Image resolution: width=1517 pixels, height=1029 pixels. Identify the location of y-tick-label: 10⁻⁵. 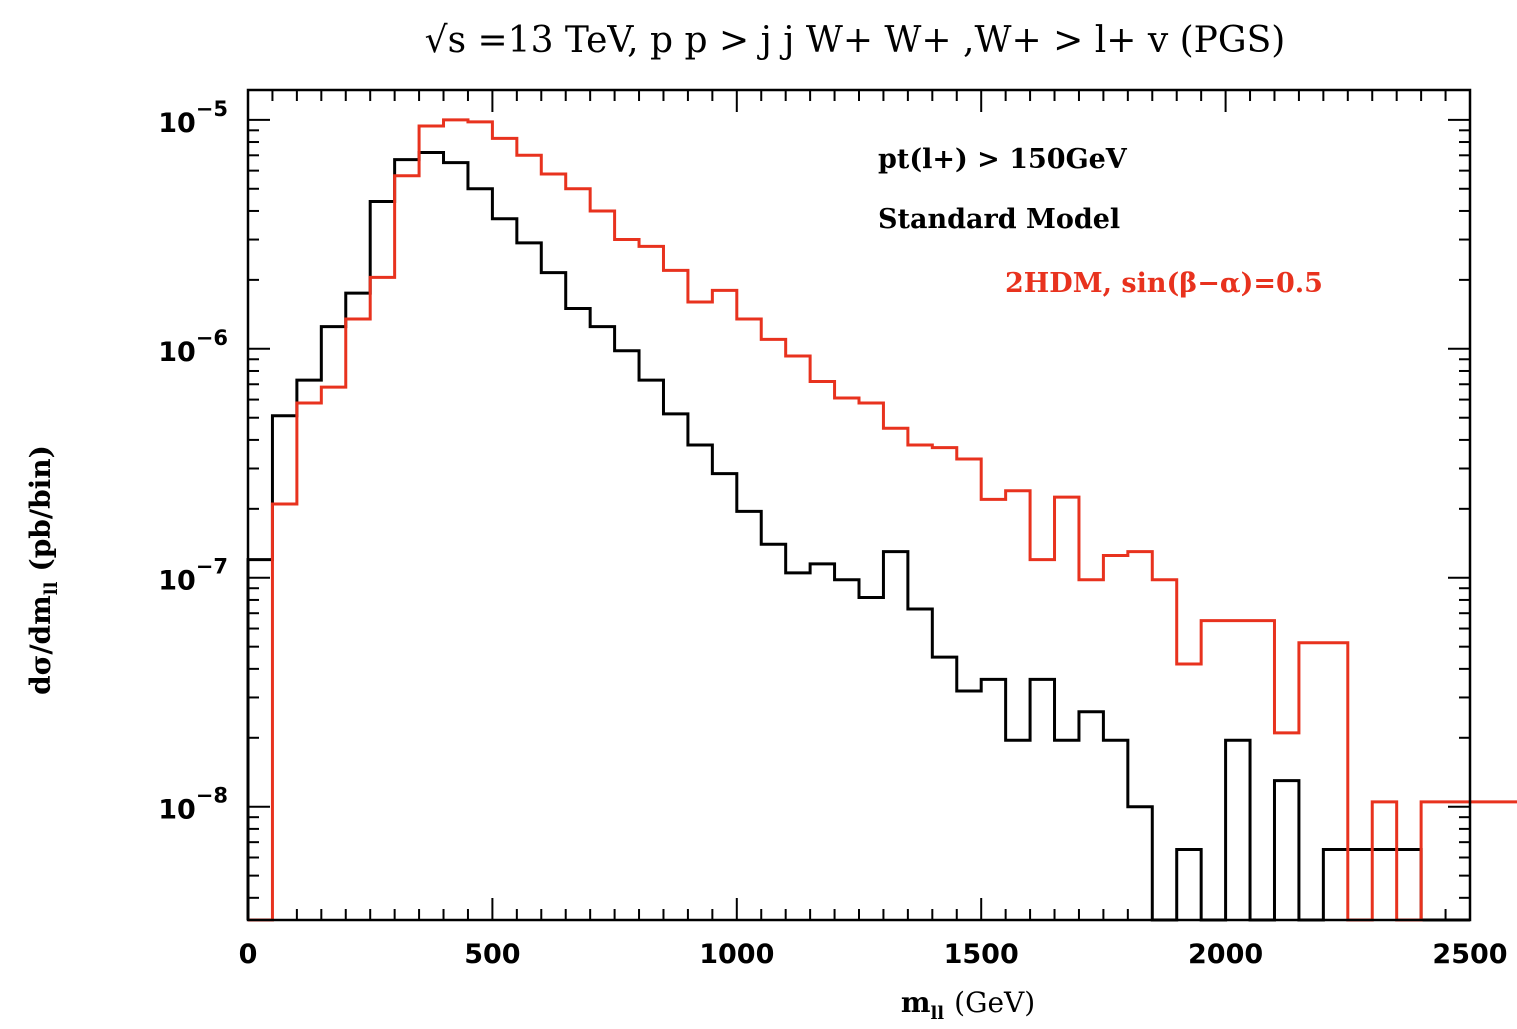
(193, 118).